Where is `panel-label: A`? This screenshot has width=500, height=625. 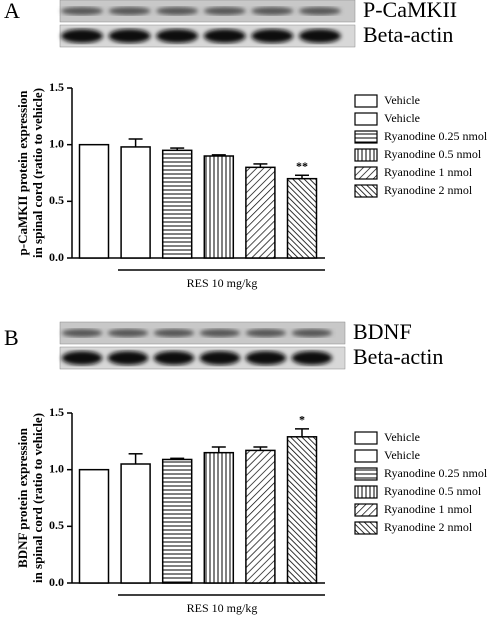 panel-label: A is located at coordinates (12, 11).